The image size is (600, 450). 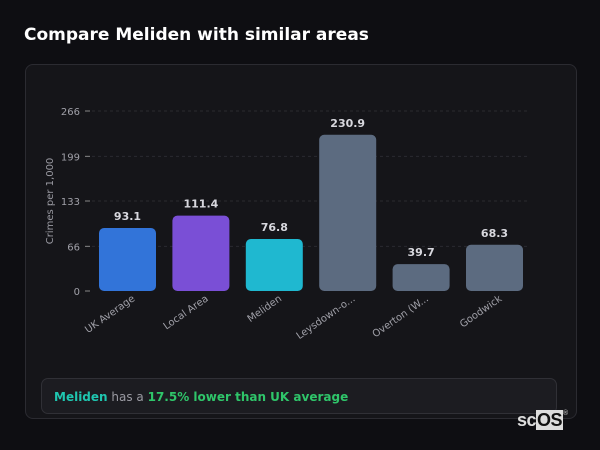 I want to click on y-tick-label: 0, so click(x=77, y=292).